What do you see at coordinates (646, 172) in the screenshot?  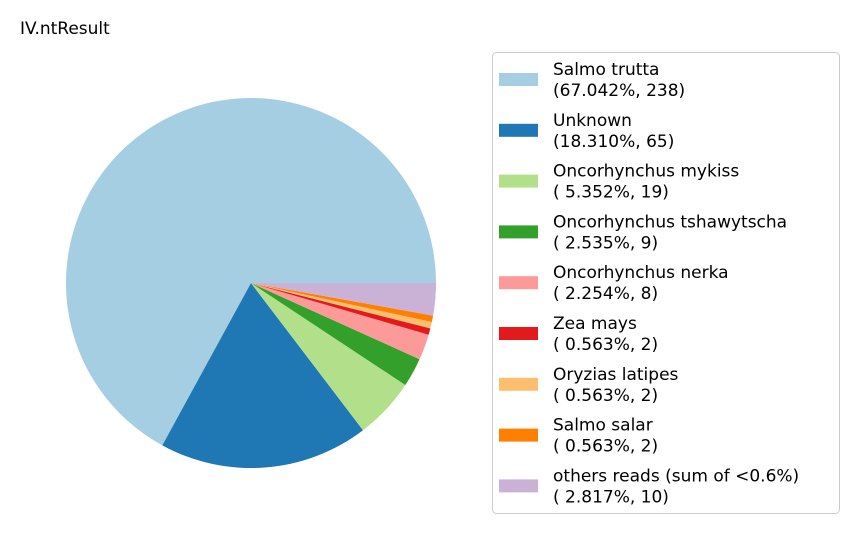 I see `legend-label: Oncorhynchus mykiss` at bounding box center [646, 172].